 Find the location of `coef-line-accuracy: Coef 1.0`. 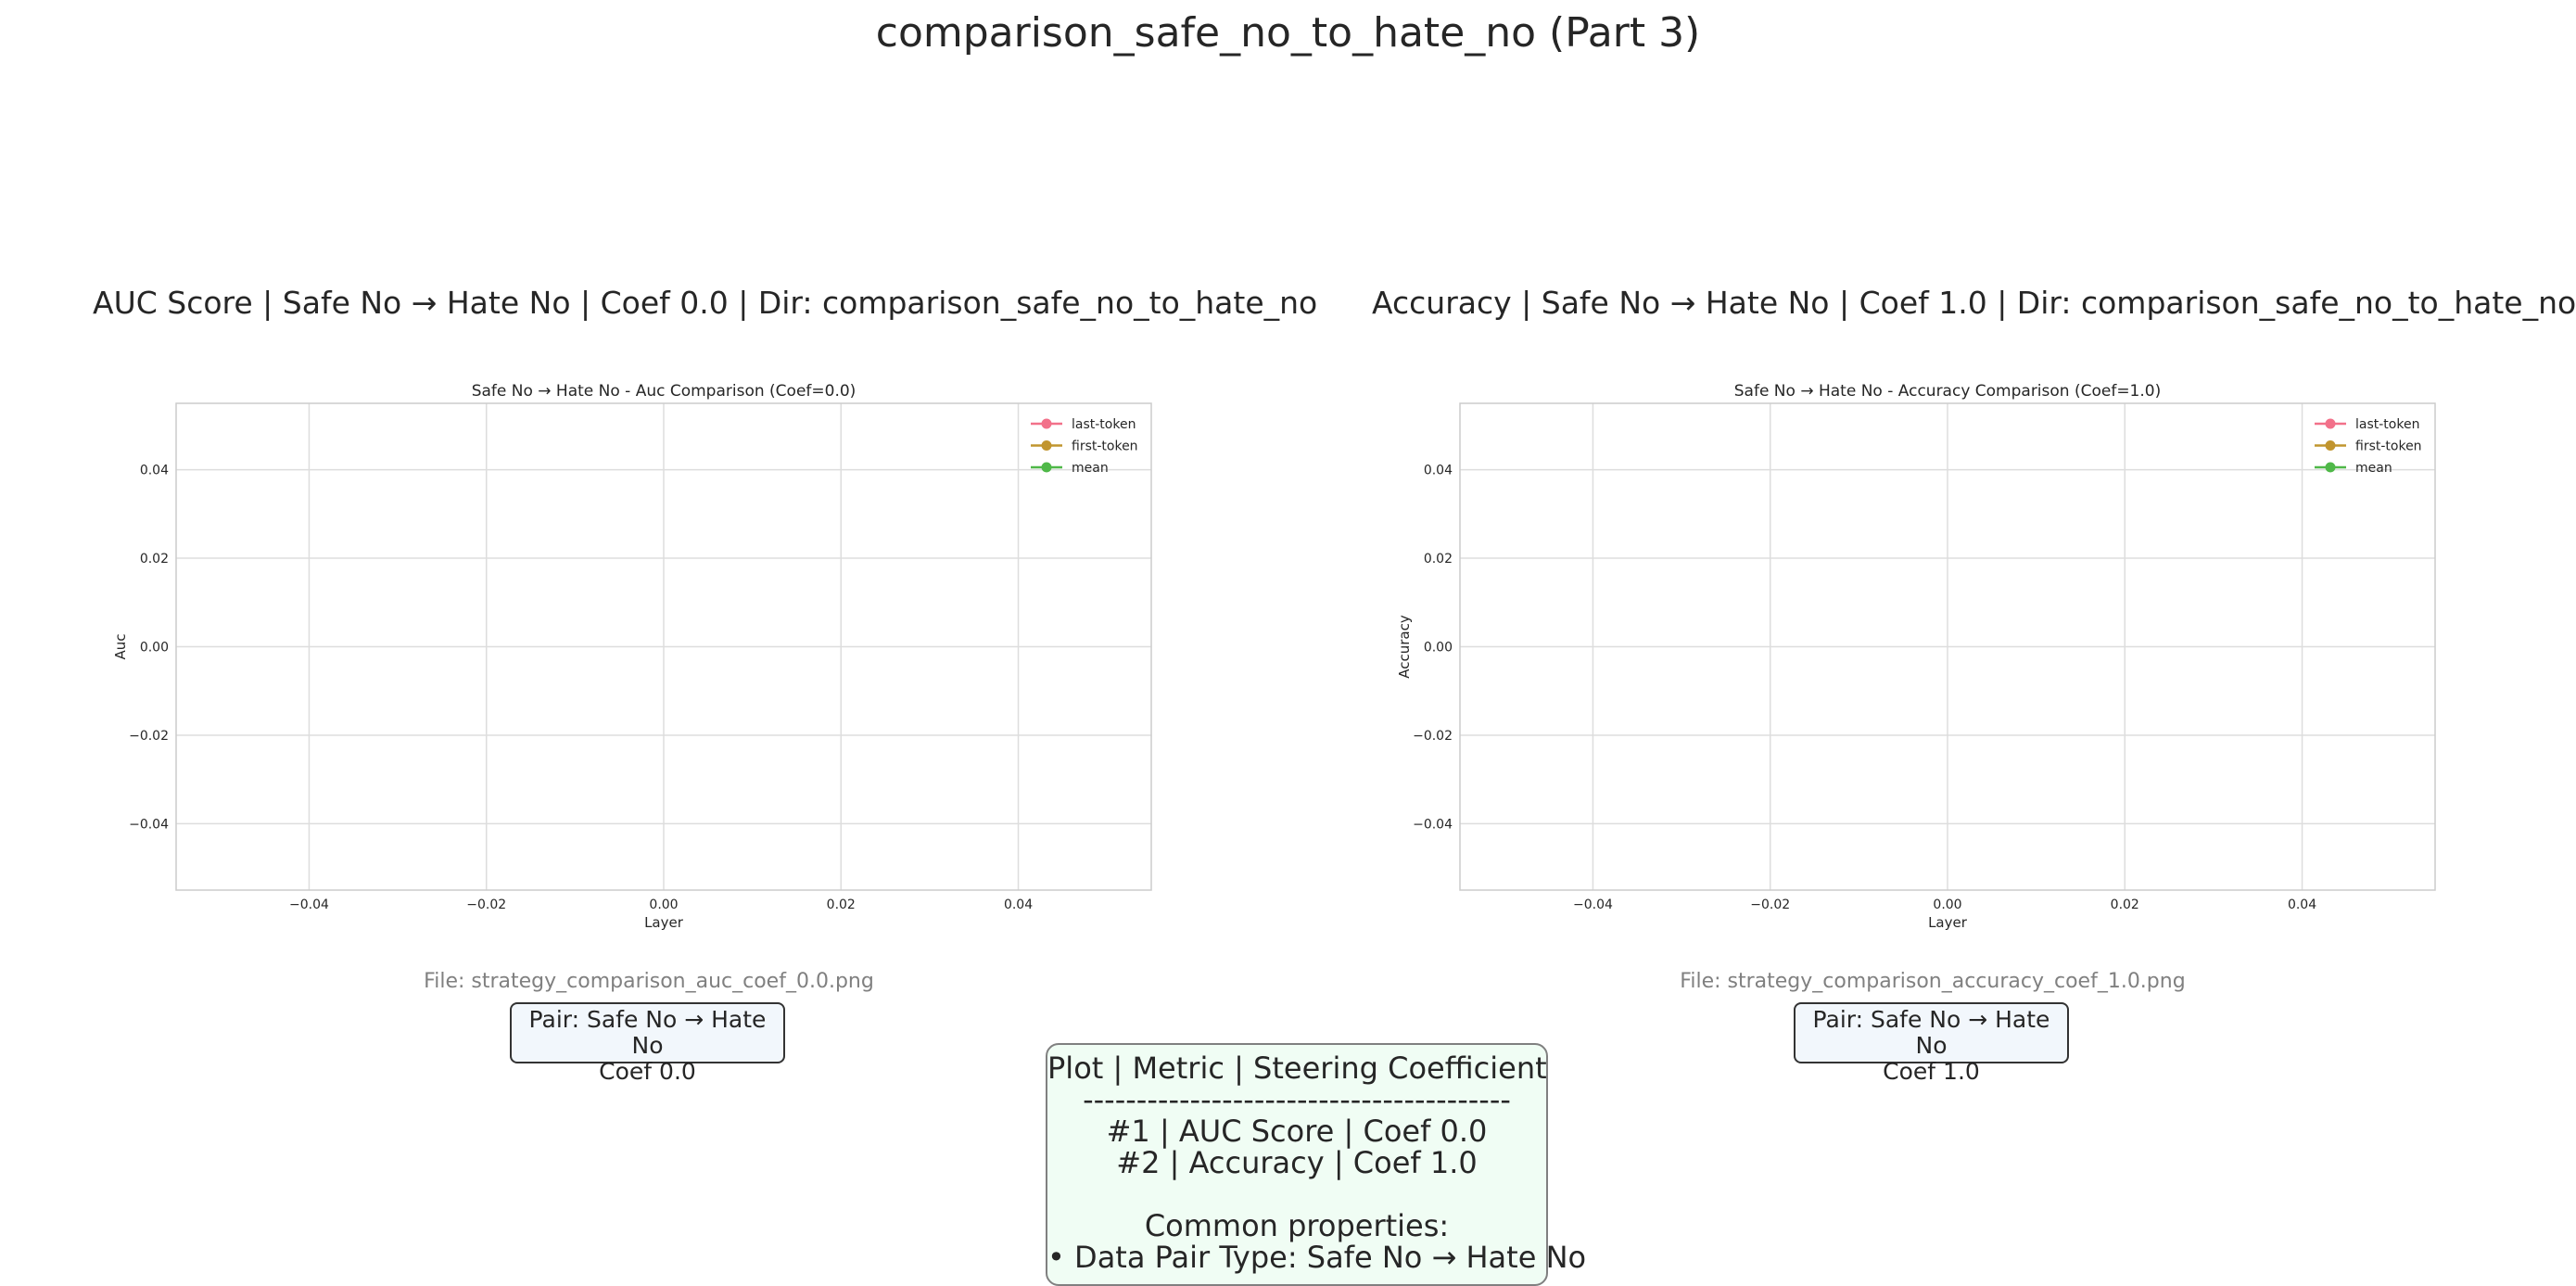

coef-line-accuracy: Coef 1.0 is located at coordinates (1932, 1071).